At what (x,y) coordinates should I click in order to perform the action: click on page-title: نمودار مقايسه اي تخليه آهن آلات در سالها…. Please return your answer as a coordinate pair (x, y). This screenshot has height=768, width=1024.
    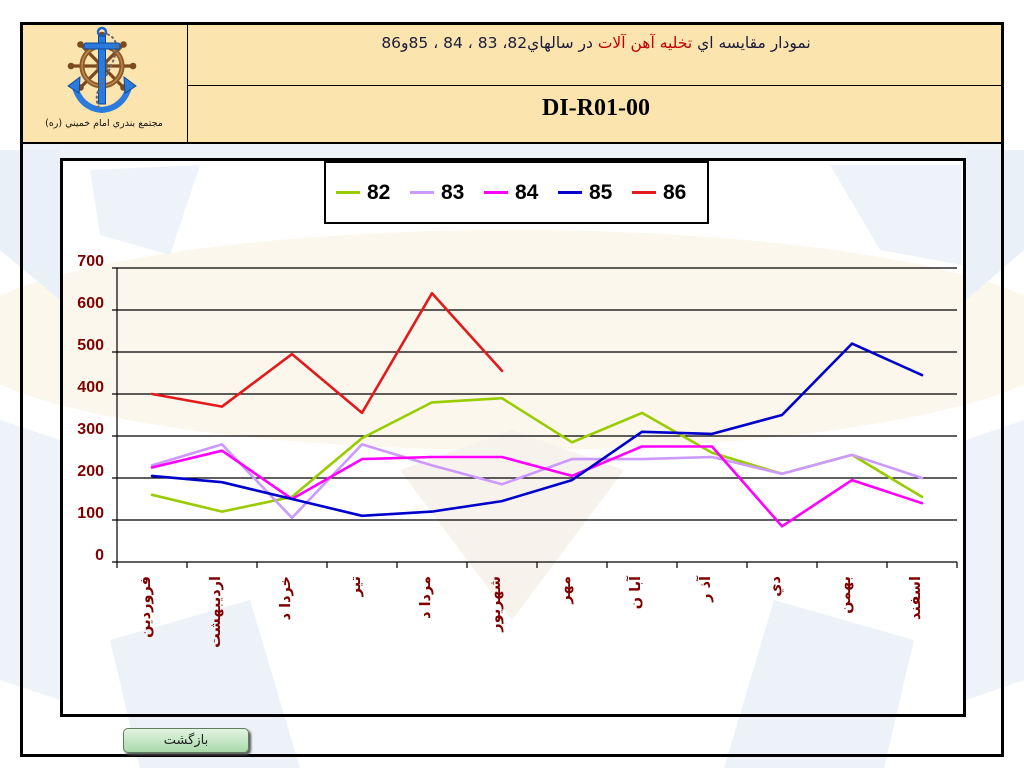
    Looking at the image, I should click on (596, 54).